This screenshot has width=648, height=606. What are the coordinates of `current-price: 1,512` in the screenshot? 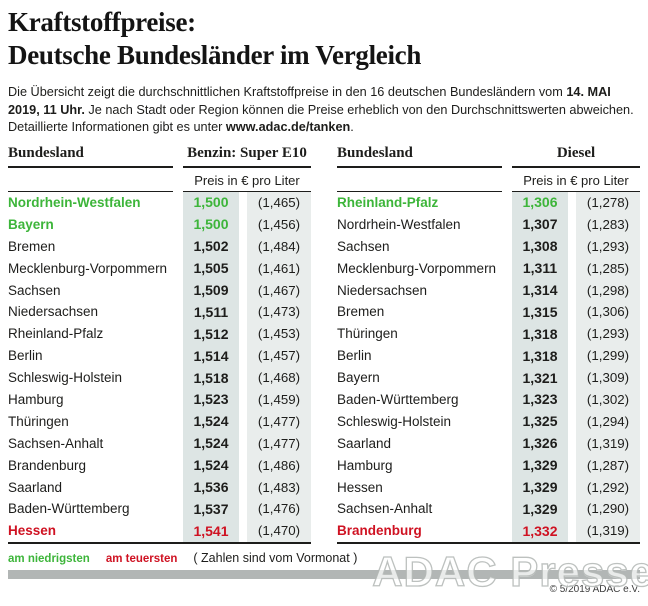 It's located at (211, 333).